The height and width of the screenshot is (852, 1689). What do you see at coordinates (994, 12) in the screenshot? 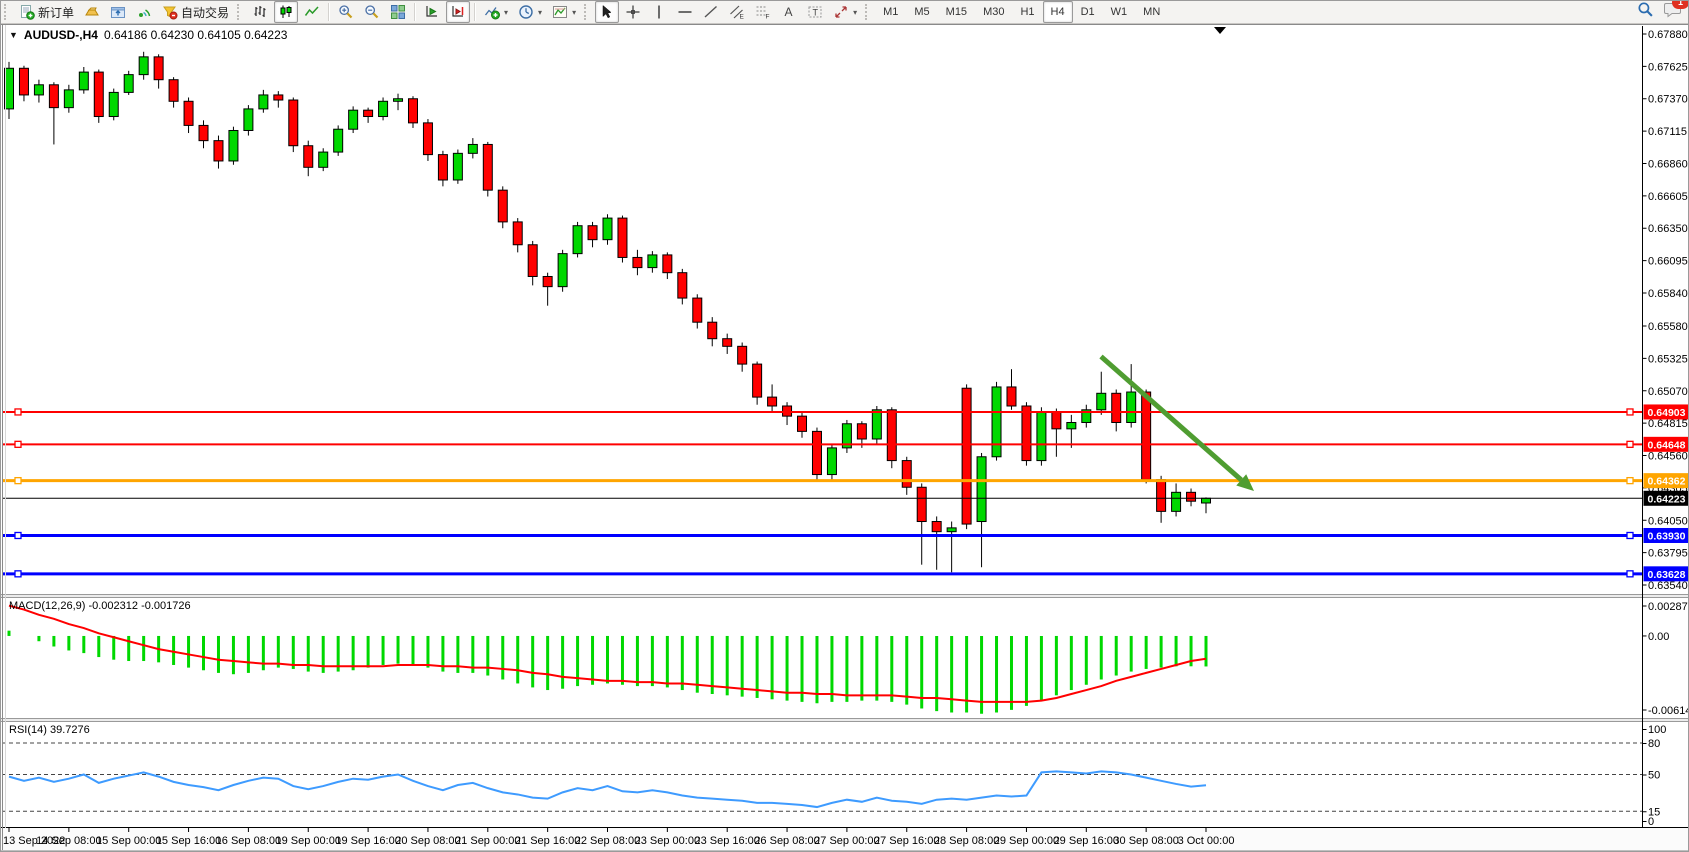
I see `timeframe-M30-button: M30` at bounding box center [994, 12].